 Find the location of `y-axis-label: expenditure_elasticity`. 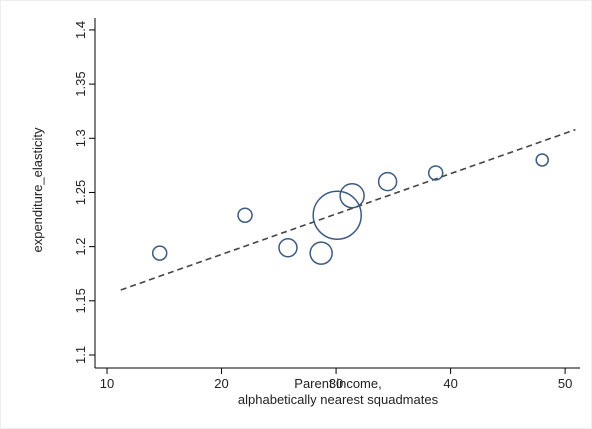

y-axis-label: expenditure_elasticity is located at coordinates (37, 190).